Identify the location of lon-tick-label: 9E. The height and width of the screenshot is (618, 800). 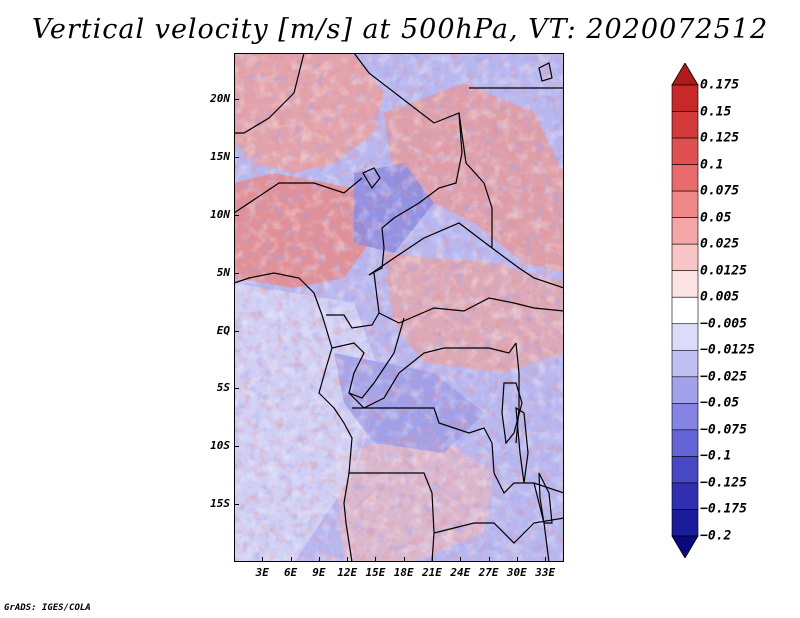
(319, 572).